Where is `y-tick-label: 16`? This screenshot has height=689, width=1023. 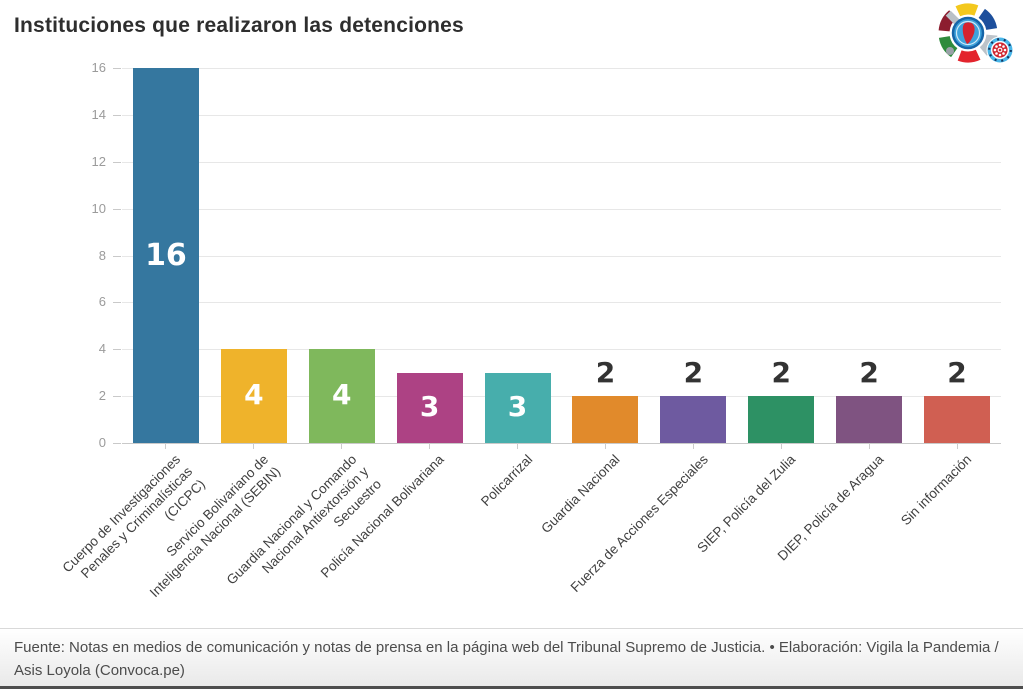 y-tick-label: 16 is located at coordinates (98, 67).